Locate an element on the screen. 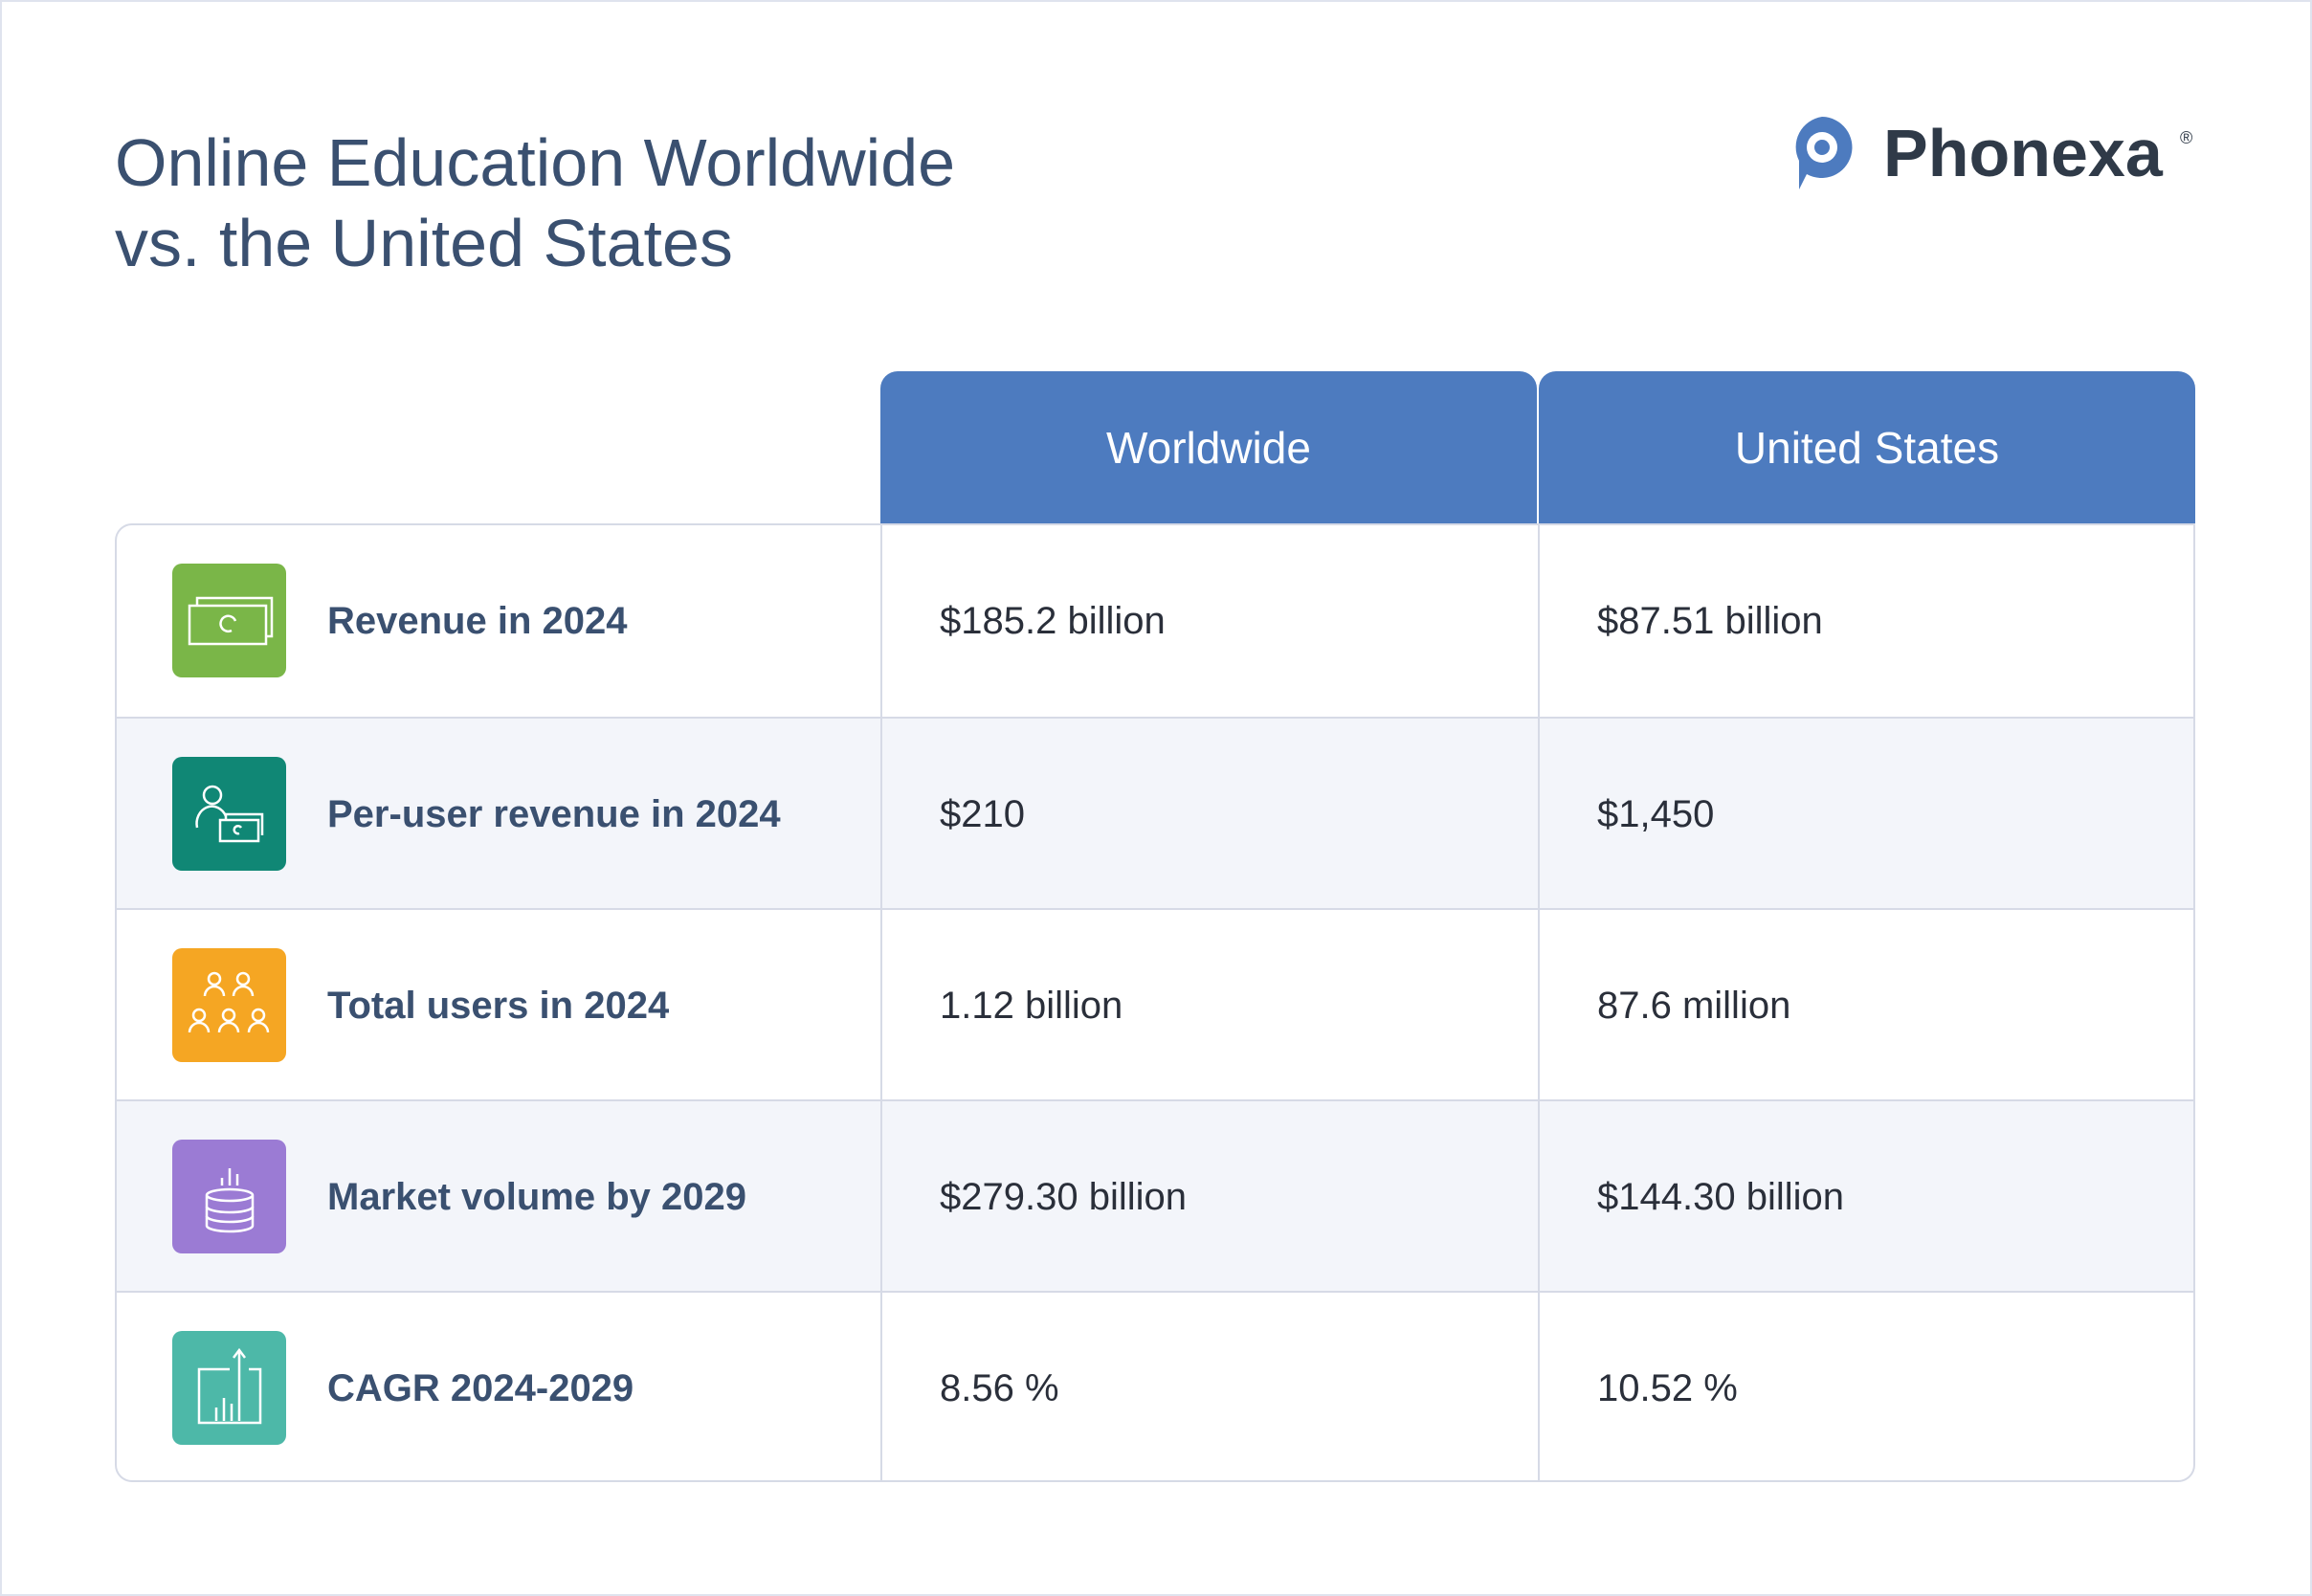  column-header: Worldwide is located at coordinates (1208, 447).